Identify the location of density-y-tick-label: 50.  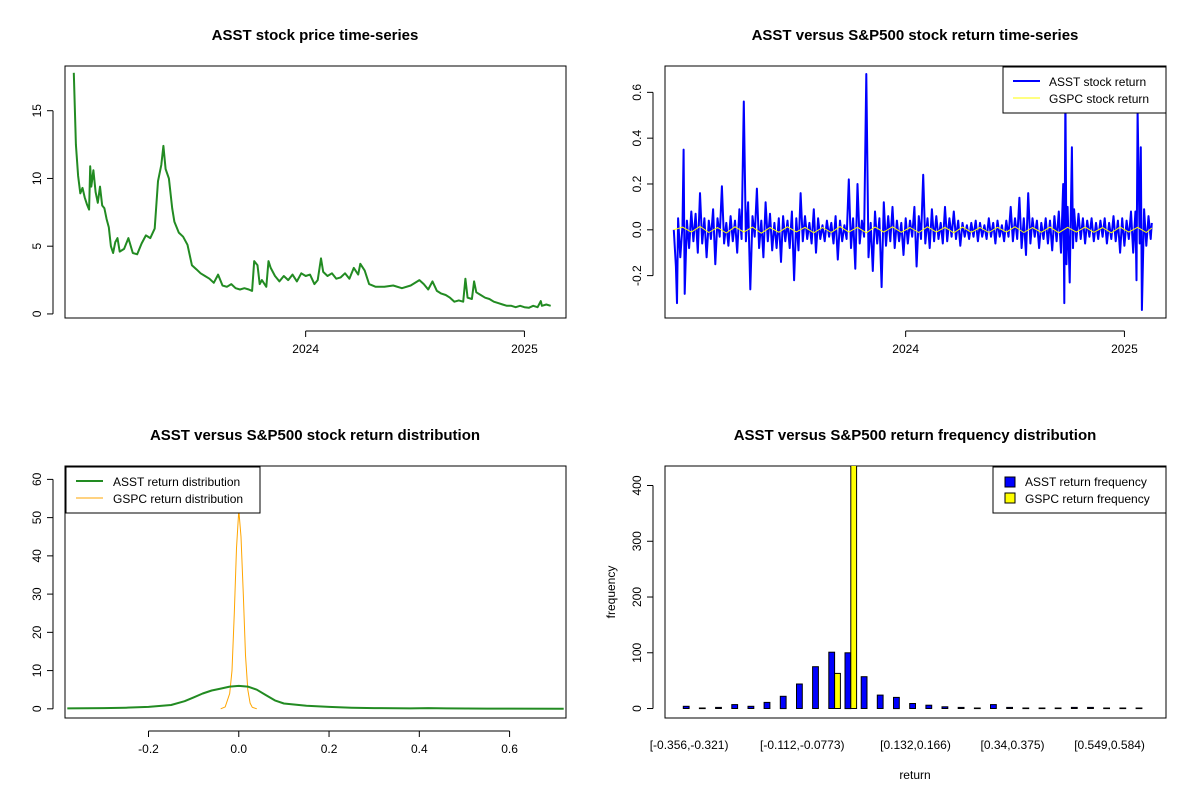
(37, 518).